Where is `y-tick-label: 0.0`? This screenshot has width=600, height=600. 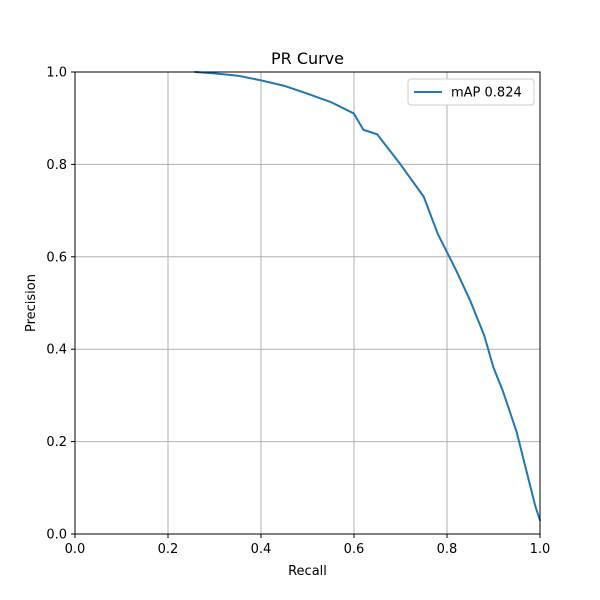 y-tick-label: 0.0 is located at coordinates (56, 535).